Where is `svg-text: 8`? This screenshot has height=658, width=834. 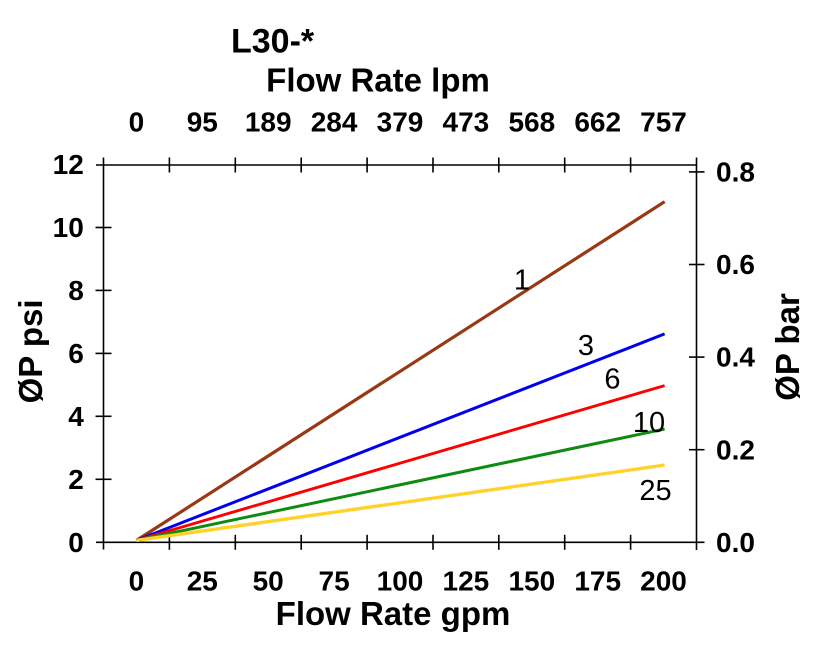 svg-text: 8 is located at coordinates (76, 290).